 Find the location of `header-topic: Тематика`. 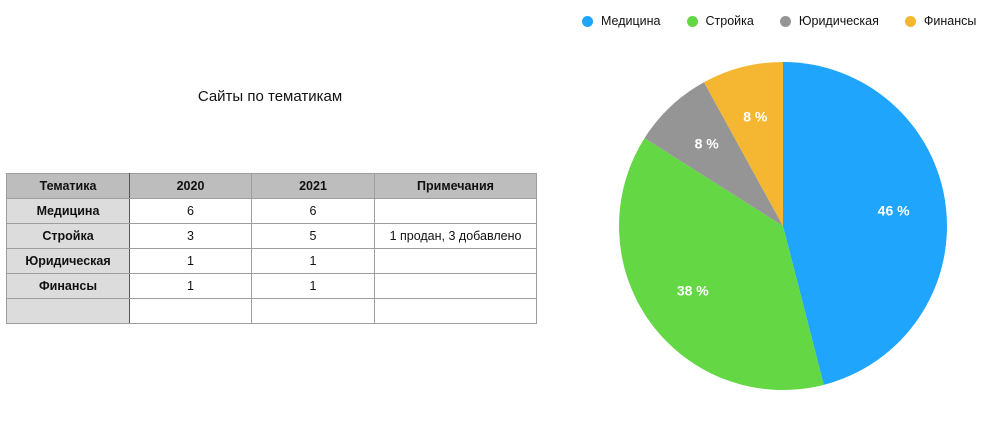

header-topic: Тематика is located at coordinates (68, 186).